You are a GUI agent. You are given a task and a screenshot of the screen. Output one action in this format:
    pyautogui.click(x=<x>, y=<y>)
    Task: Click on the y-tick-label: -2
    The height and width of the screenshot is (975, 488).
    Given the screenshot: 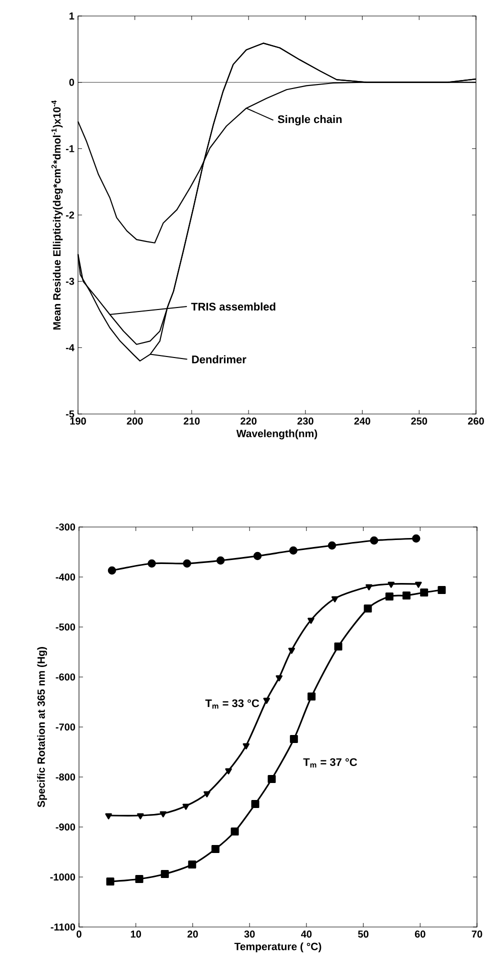 What is the action you would take?
    pyautogui.click(x=70, y=215)
    